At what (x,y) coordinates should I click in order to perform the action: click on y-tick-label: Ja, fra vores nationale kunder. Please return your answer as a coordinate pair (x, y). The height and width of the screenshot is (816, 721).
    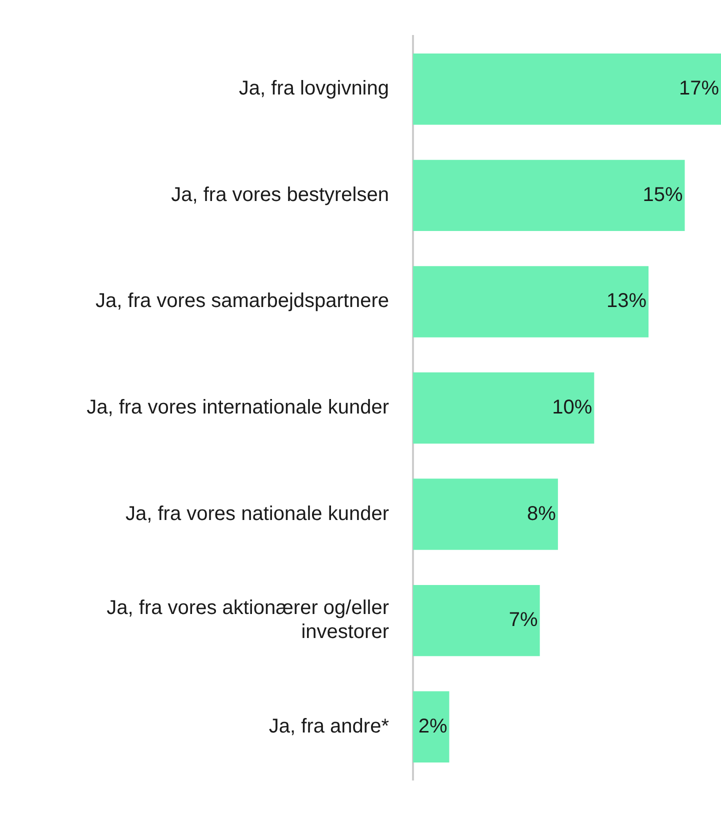
    Looking at the image, I should click on (258, 513).